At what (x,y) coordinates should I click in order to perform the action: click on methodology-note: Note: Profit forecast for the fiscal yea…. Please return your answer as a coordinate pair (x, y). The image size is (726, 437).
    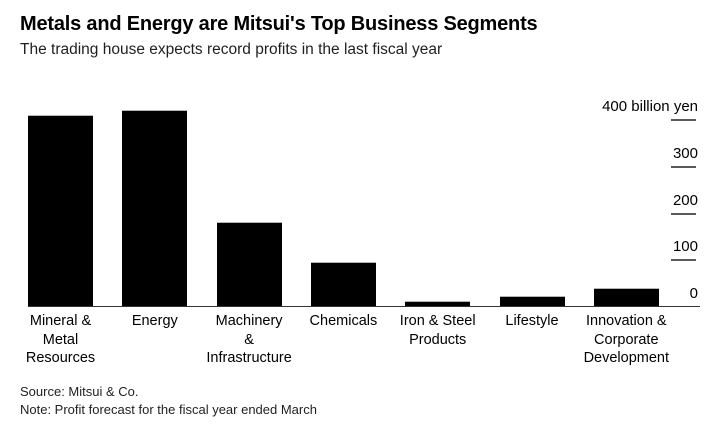
    Looking at the image, I should click on (168, 409).